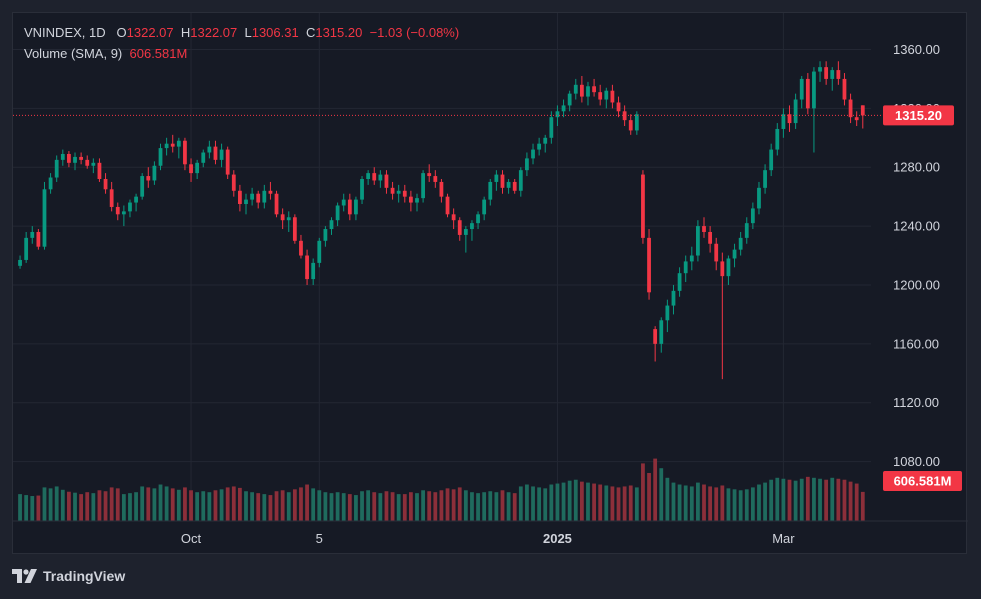 The width and height of the screenshot is (981, 599). What do you see at coordinates (84, 576) in the screenshot?
I see `tradingview-wordmark: TradingView` at bounding box center [84, 576].